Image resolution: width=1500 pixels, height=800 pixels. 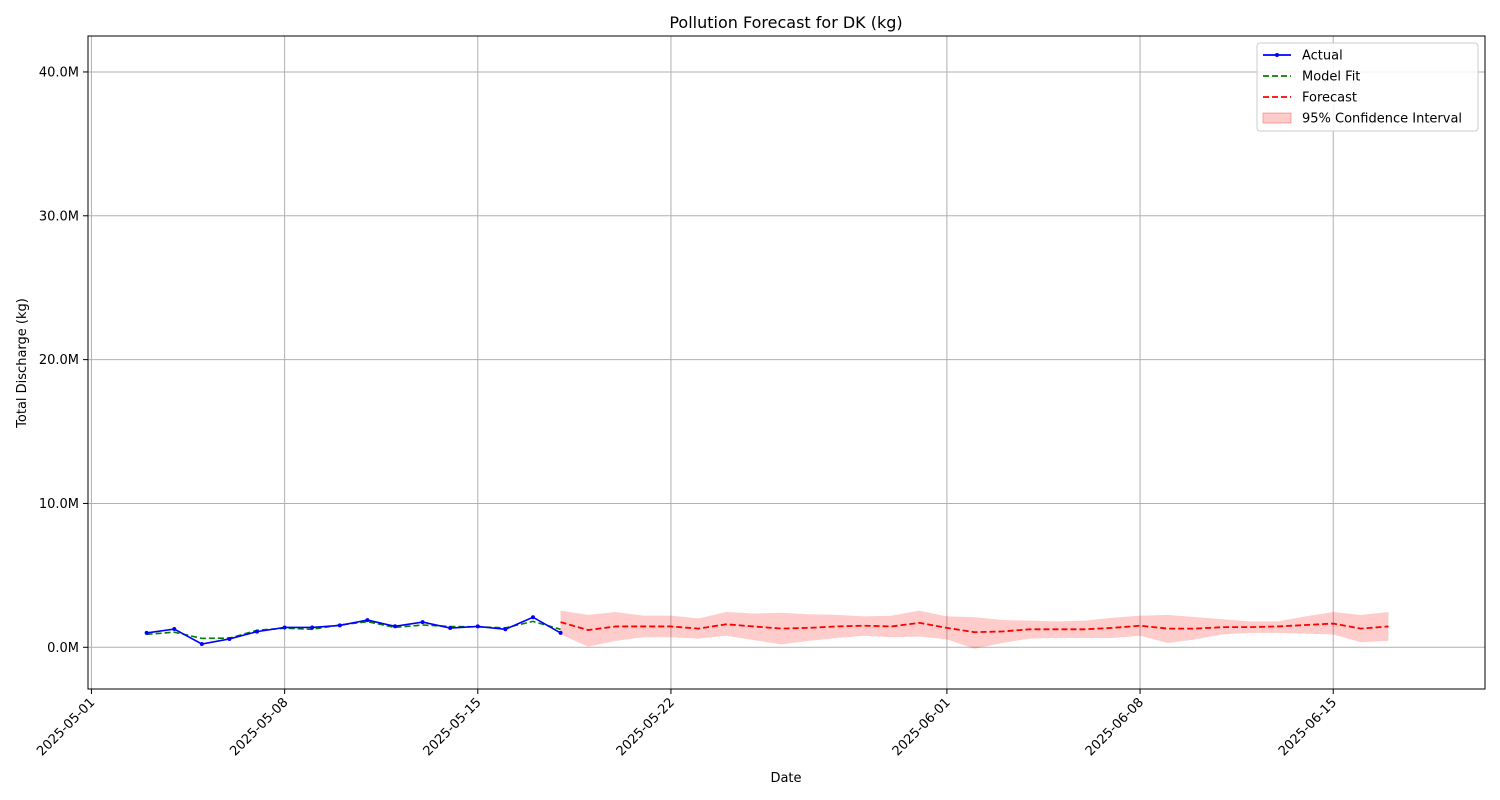 I want to click on legend-actual: Actual, so click(x=1303, y=56).